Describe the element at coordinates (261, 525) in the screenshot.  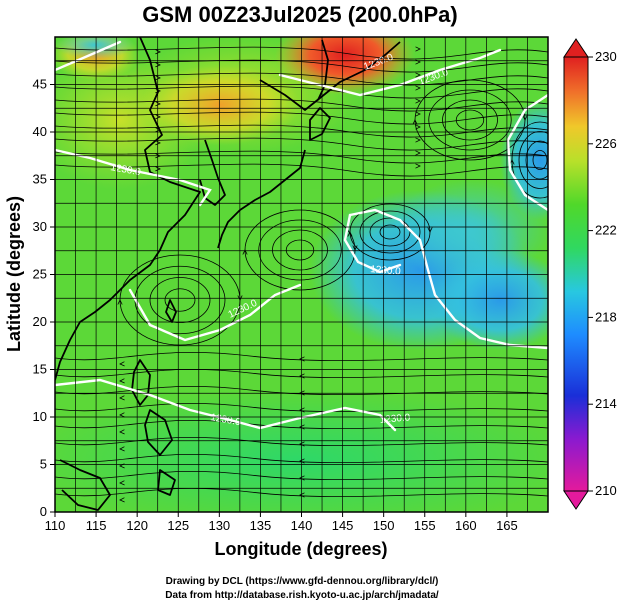
I see `x-tick-label: 135` at that location.